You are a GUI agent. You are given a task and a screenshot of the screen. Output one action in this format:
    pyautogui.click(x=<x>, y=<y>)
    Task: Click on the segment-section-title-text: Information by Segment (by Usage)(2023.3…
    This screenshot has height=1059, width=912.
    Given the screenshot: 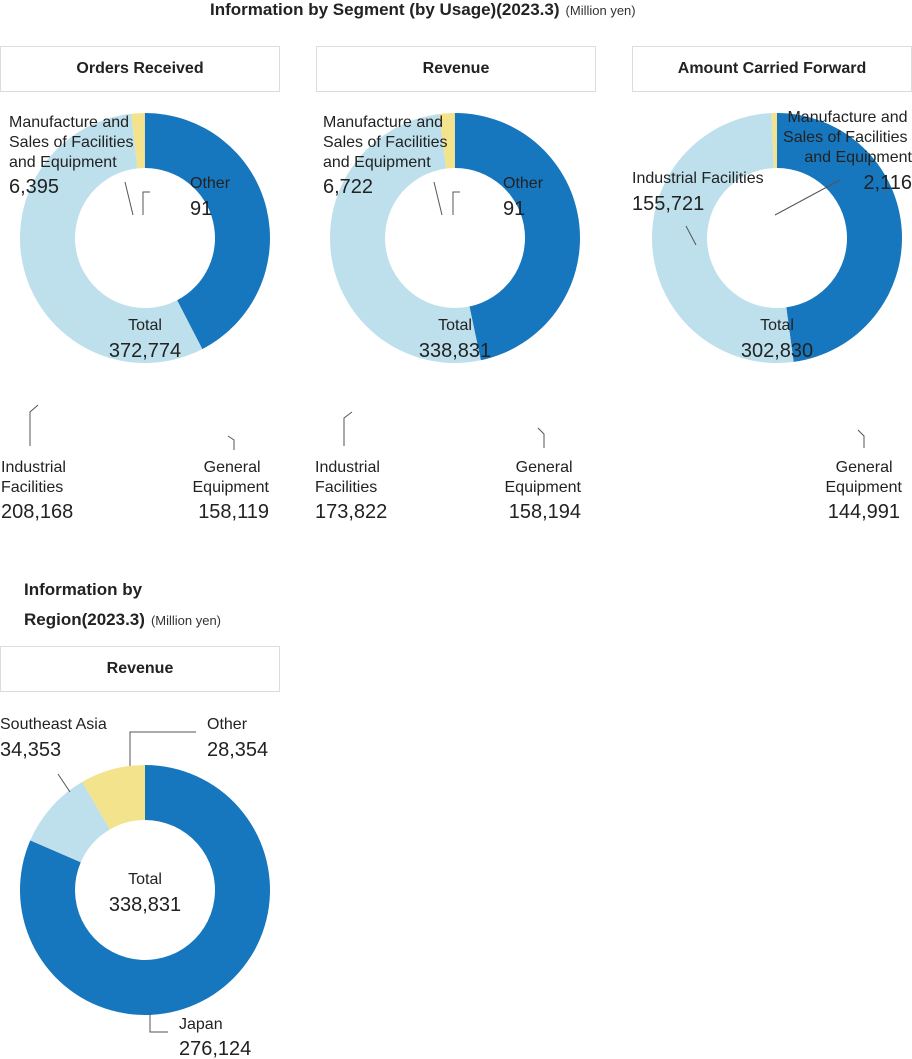 What is the action you would take?
    pyautogui.click(x=385, y=9)
    